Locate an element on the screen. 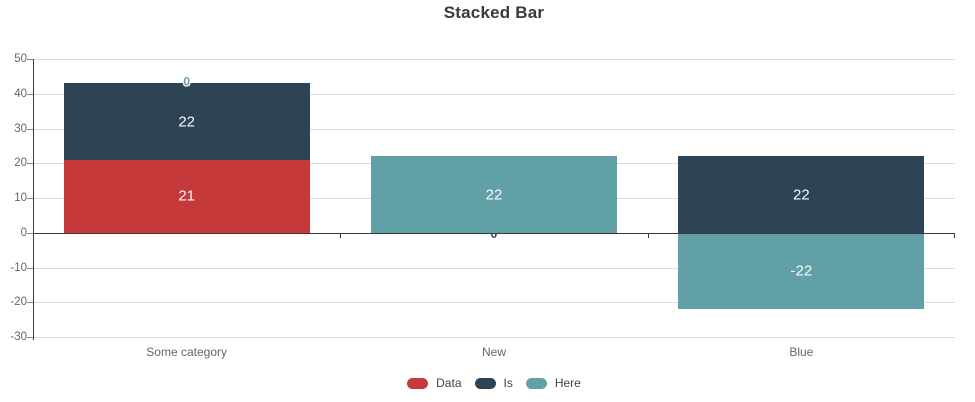 The image size is (975, 402). y-axis-tick-label: 10 is located at coordinates (20, 198).